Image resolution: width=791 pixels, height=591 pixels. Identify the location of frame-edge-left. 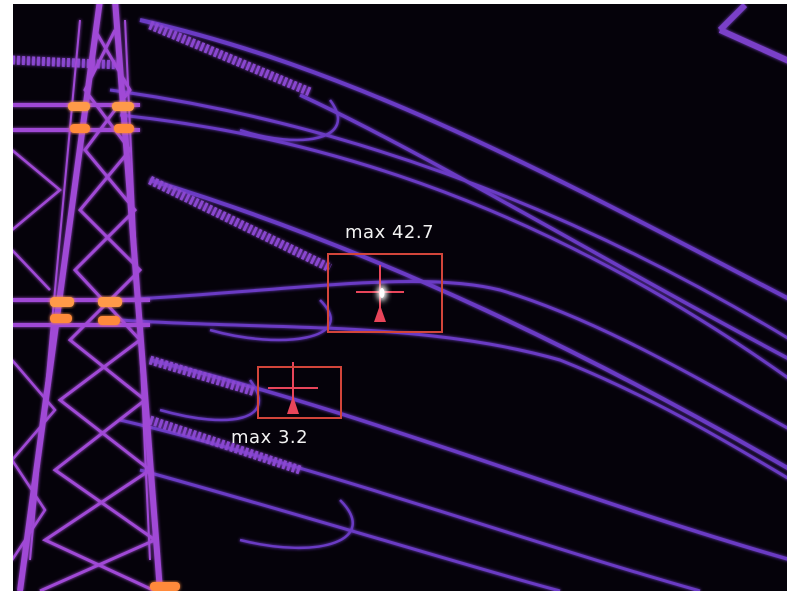
(6, 295).